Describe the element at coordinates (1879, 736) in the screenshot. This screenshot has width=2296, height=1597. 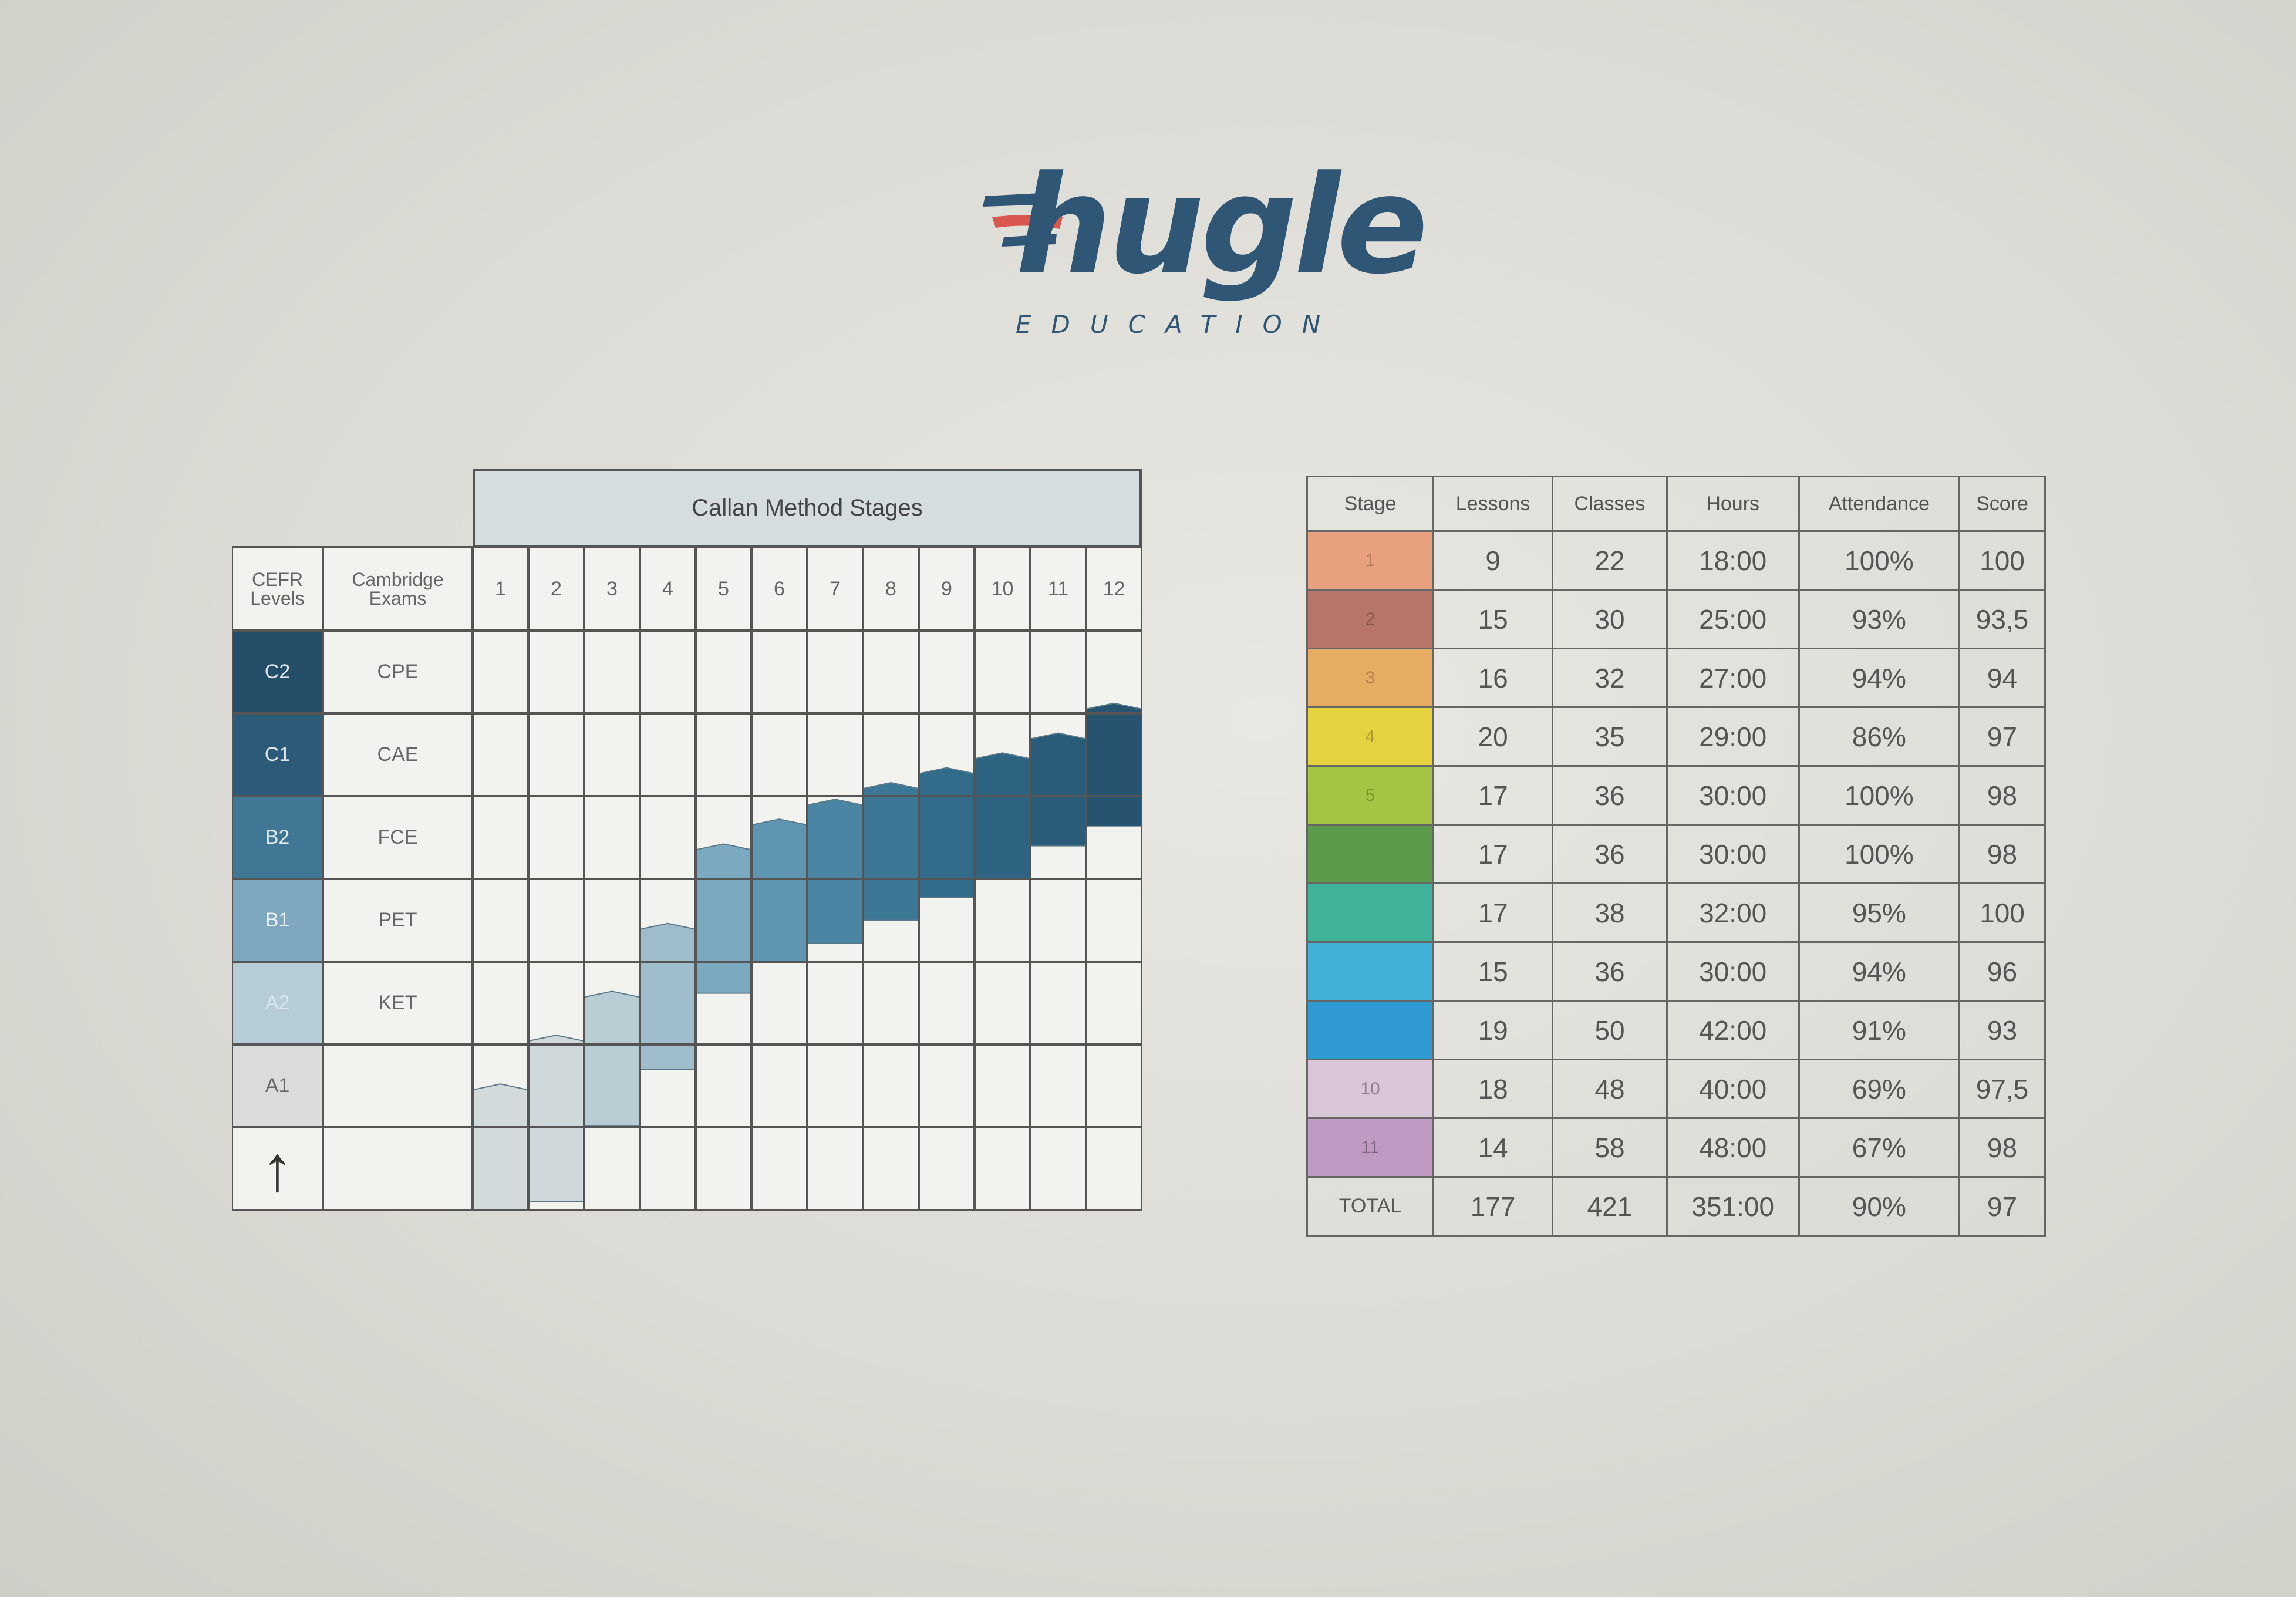
I see `cell-attendance: 86%` at that location.